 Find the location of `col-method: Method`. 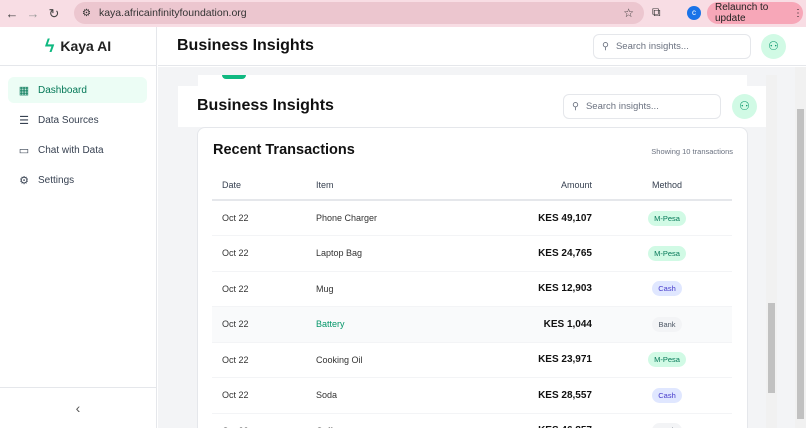

col-method: Method is located at coordinates (667, 186).